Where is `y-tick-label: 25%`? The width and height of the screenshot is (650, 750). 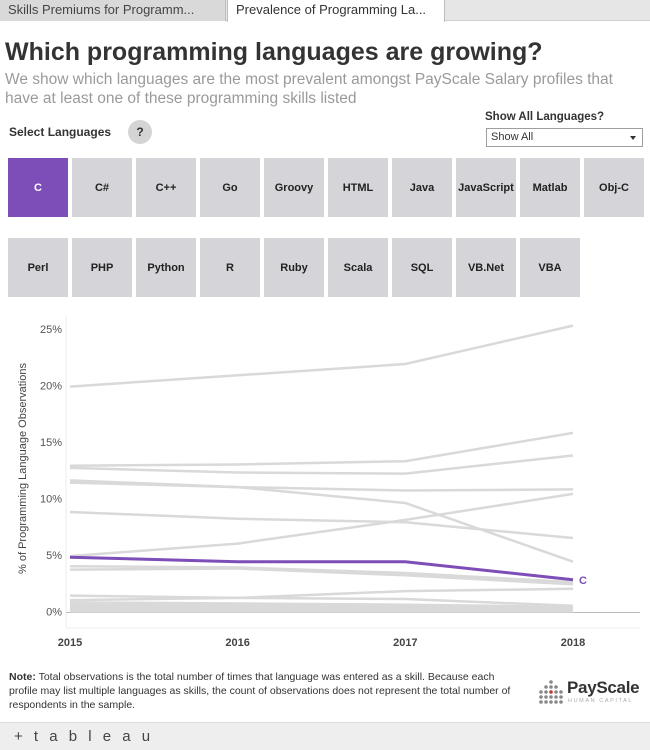
y-tick-label: 25% is located at coordinates (51, 330).